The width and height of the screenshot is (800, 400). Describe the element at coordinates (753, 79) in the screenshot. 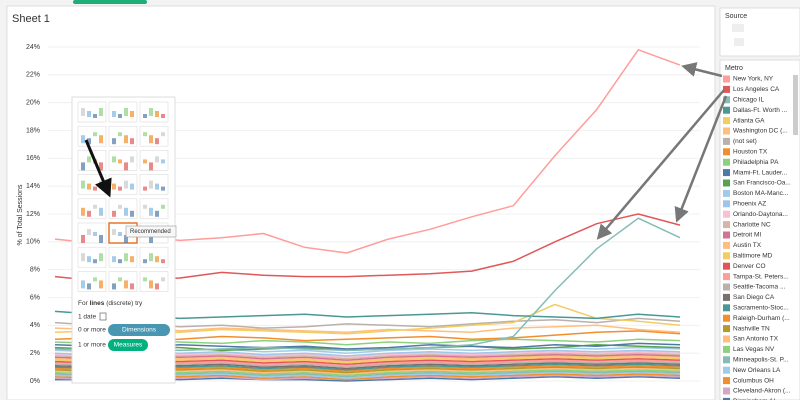

I see `legend-label: New York, NY` at that location.